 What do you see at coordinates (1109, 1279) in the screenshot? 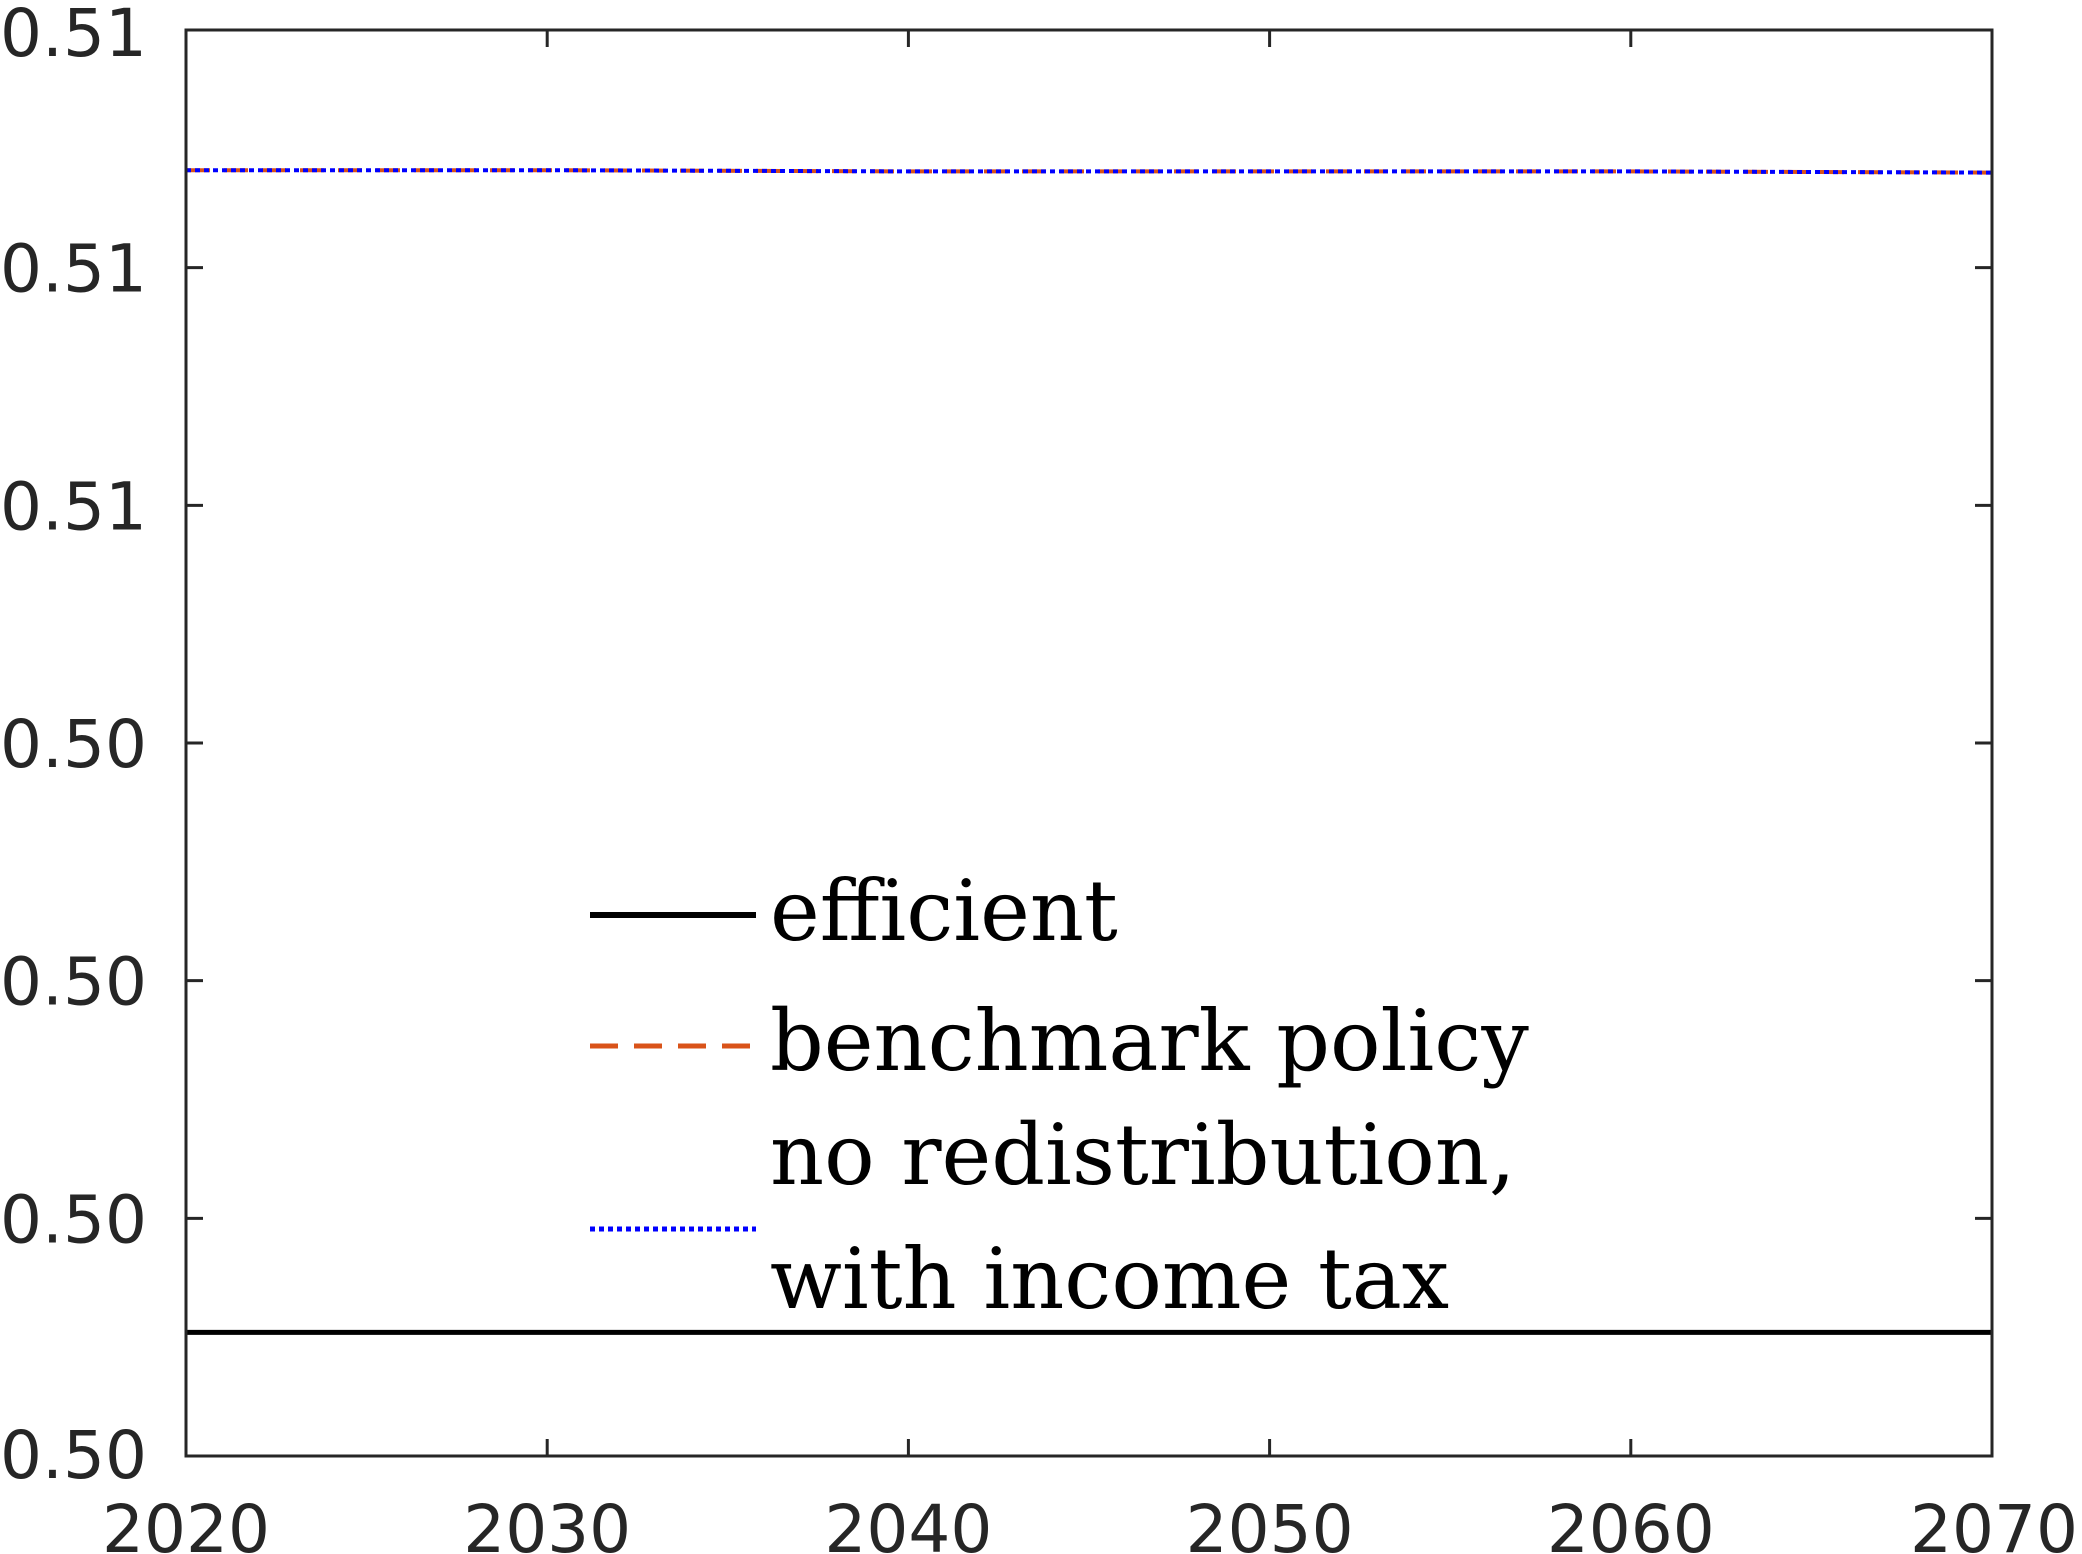
I see `legend-label-3: with income tax` at bounding box center [1109, 1279].